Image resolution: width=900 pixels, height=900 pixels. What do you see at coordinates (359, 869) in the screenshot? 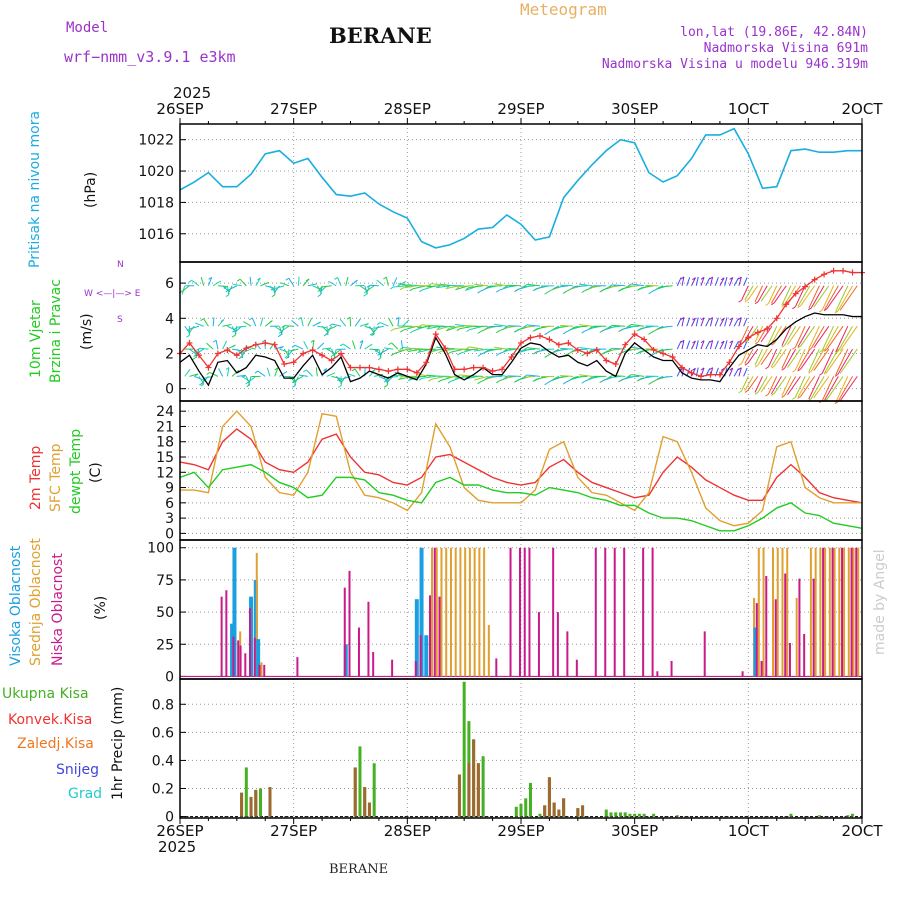
I see `footer-station: BERANE` at bounding box center [359, 869].